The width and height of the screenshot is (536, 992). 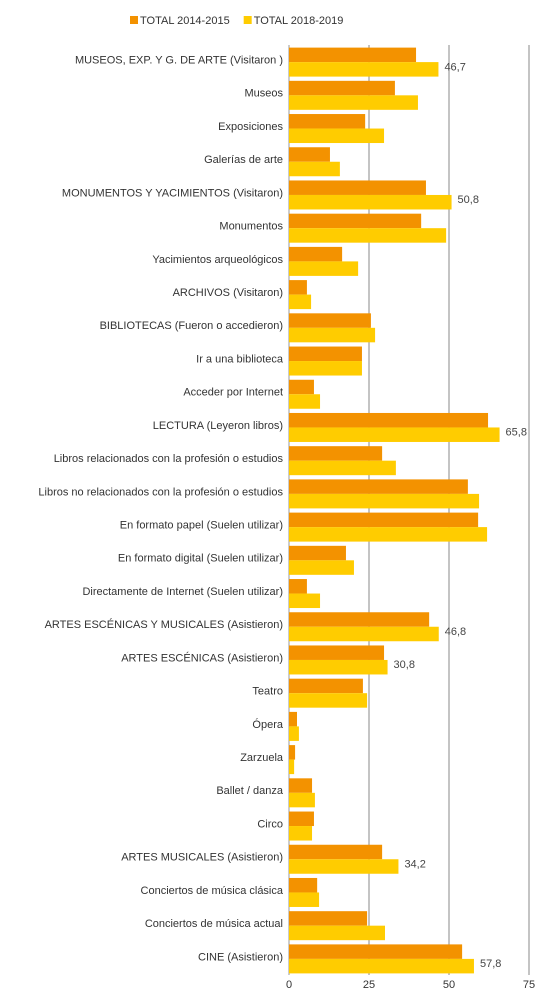 What do you see at coordinates (267, 724) in the screenshot?
I see `y-tick-label: Ópera` at bounding box center [267, 724].